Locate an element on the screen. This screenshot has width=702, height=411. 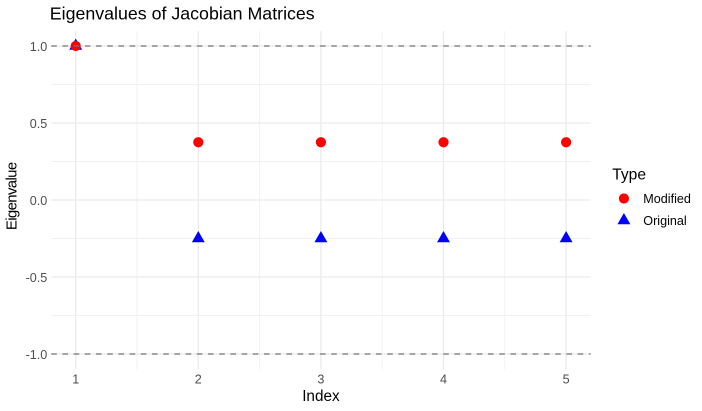
svg-text: -1.0 is located at coordinates (37, 355).